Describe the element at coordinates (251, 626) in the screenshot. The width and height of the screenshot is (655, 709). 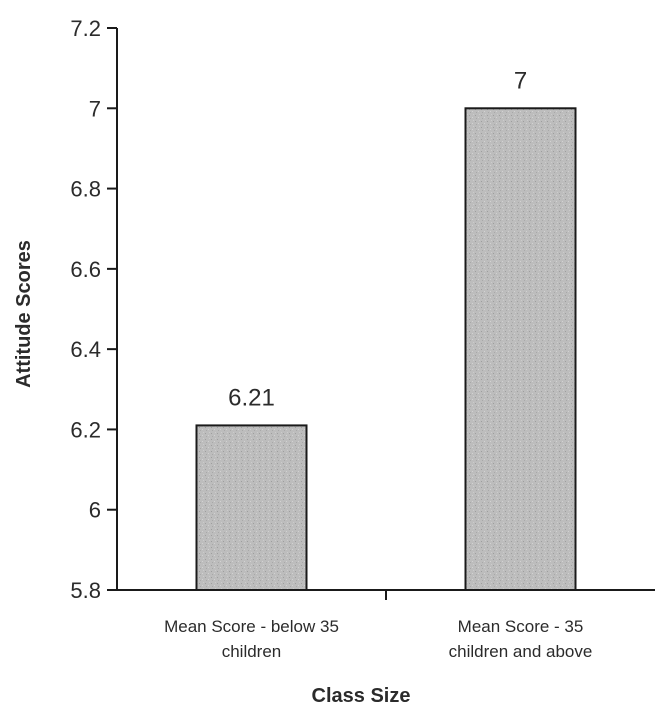
I see `x-category-label: Mean Score - below 35` at that location.